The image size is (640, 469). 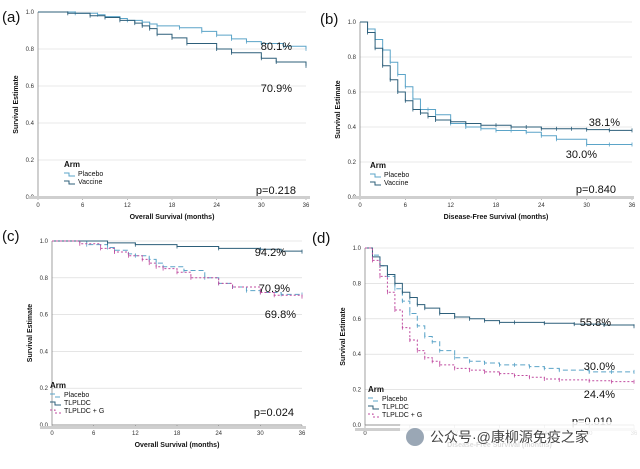 I want to click on watermark: 公众号·@康柳源免疫之家, so click(x=520, y=437).